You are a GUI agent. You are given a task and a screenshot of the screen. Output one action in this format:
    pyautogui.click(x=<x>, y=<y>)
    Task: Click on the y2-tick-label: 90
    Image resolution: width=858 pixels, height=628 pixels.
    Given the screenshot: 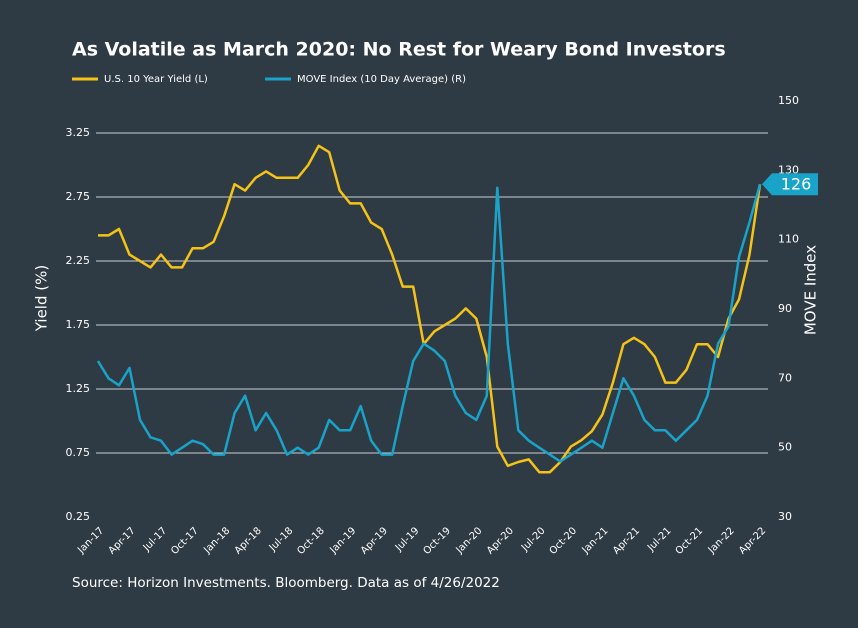 What is the action you would take?
    pyautogui.click(x=785, y=308)
    